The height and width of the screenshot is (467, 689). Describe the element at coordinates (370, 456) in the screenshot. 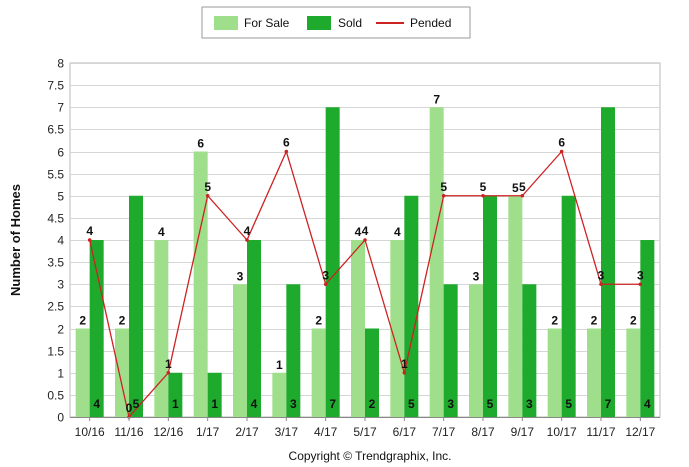

I see `copyright-text: Copyright © Trendgraphix, Inc.` at that location.